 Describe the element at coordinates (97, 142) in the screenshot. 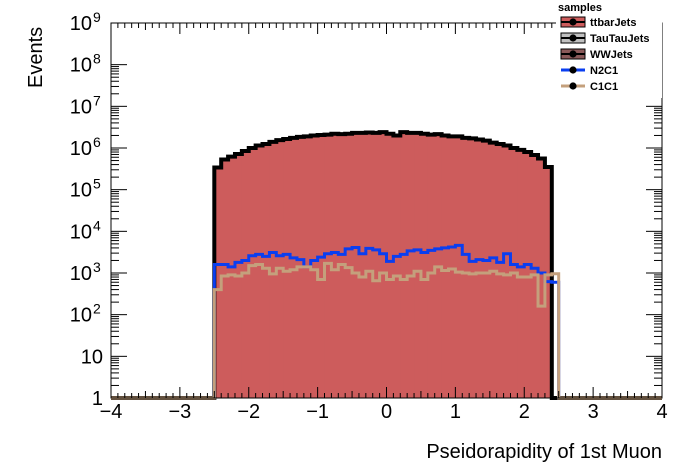

I see `y-tick-exponent: 6` at that location.